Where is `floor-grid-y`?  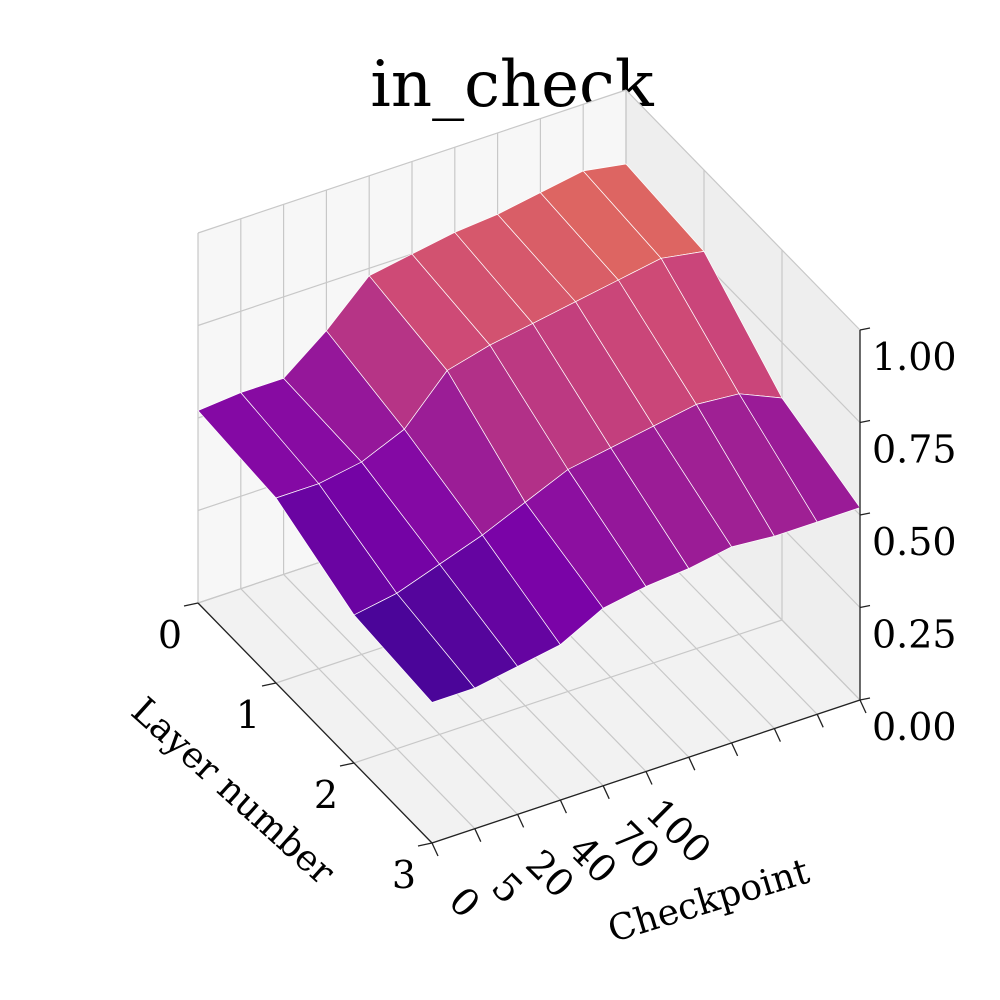 floor-grid-y is located at coordinates (568, 691).